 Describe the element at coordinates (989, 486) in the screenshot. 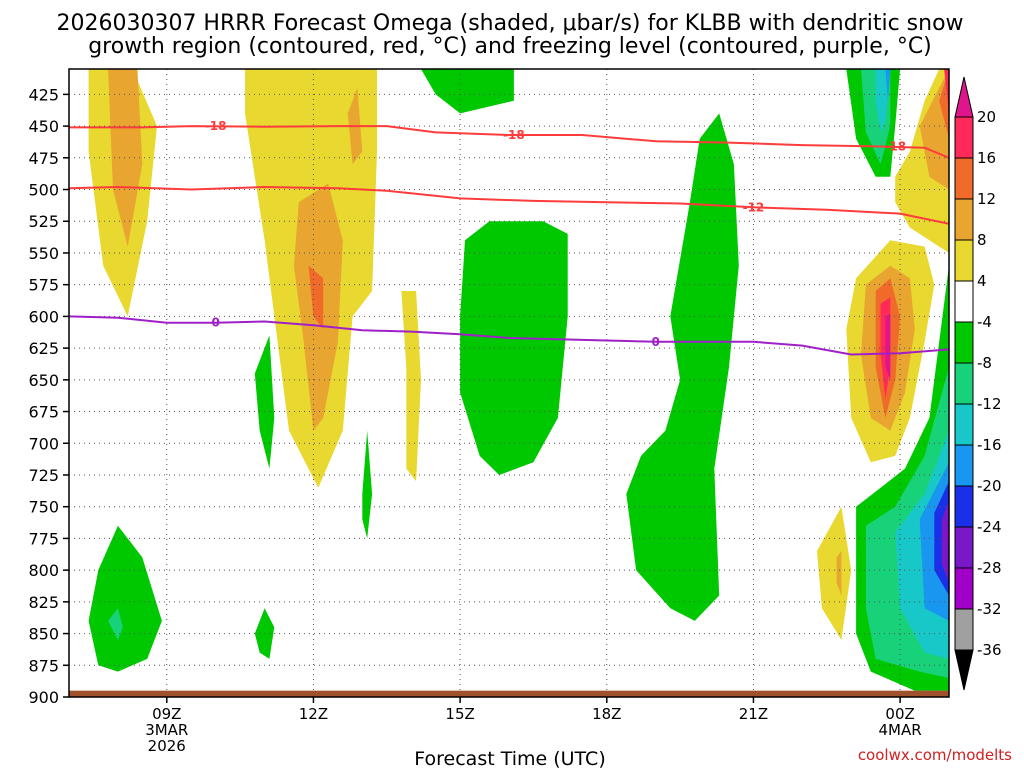

I see `colorbar-label: -20` at that location.